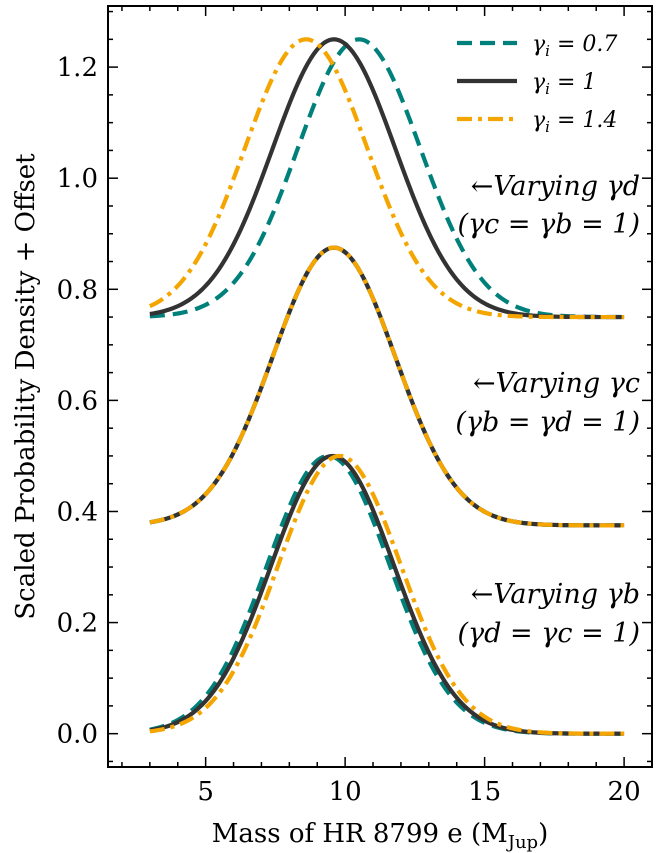  Describe the element at coordinates (484, 792) in the screenshot. I see `x-tick-label: 15` at that location.